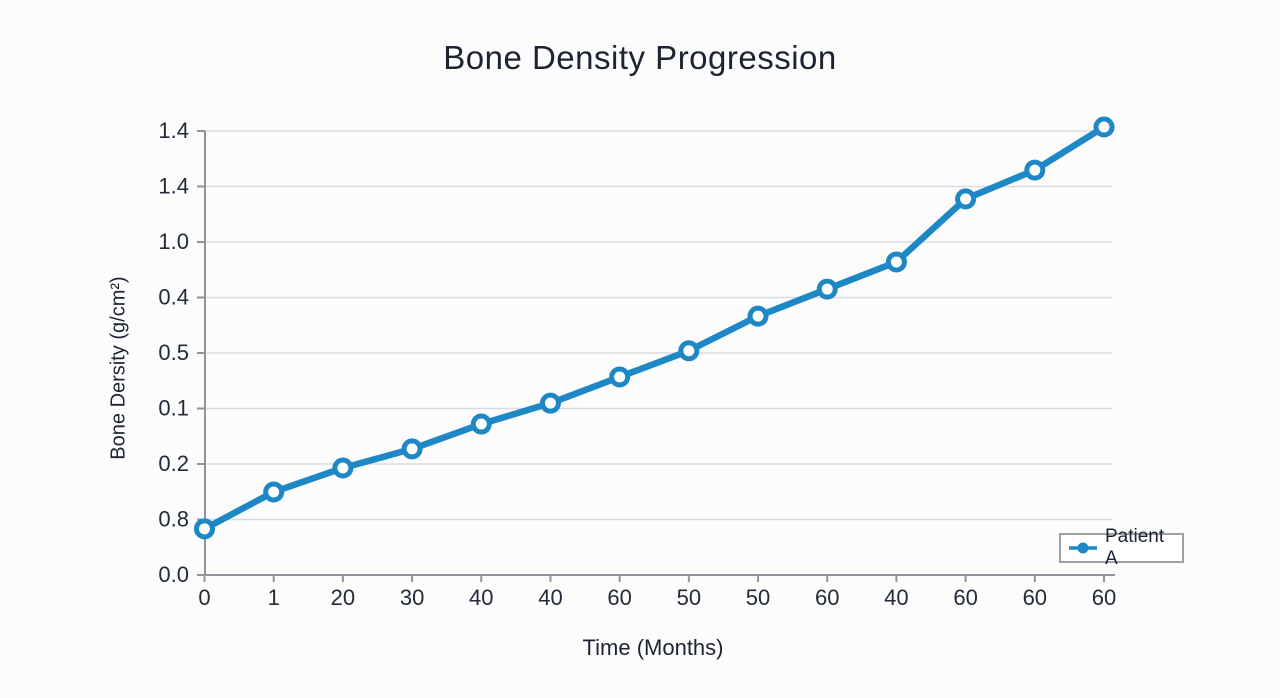 The height and width of the screenshot is (698, 1280). I want to click on y-tick-label: 0.5, so click(173, 352).